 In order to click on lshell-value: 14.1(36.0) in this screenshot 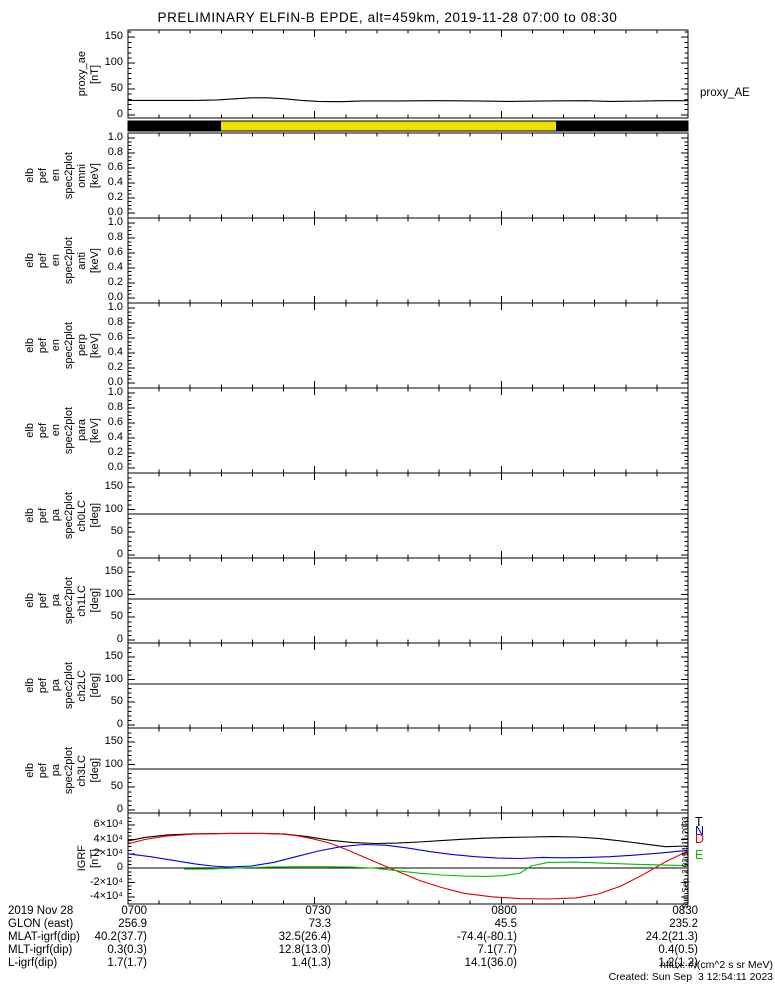, I will do `click(490, 963)`.